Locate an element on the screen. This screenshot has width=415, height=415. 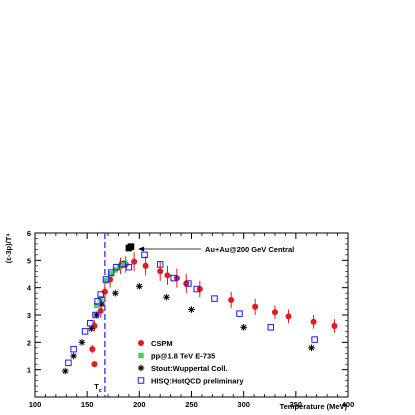
x-tick-label: 200 is located at coordinates (139, 404).